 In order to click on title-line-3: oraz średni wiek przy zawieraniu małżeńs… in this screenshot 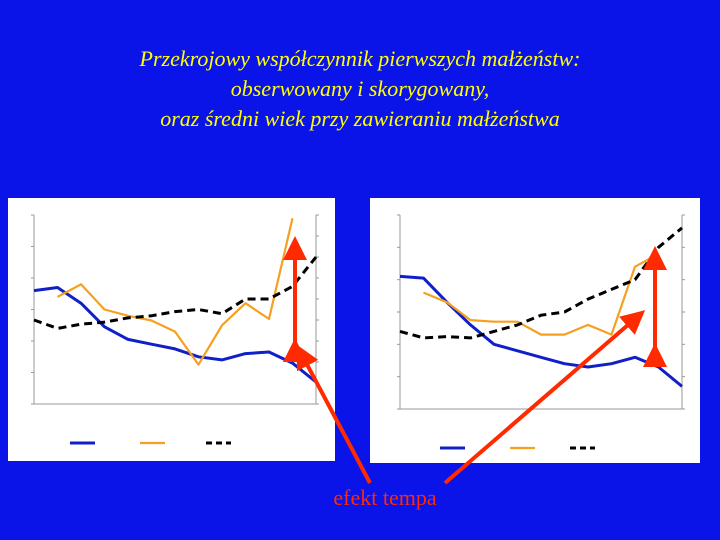, I will do `click(360, 118)`.